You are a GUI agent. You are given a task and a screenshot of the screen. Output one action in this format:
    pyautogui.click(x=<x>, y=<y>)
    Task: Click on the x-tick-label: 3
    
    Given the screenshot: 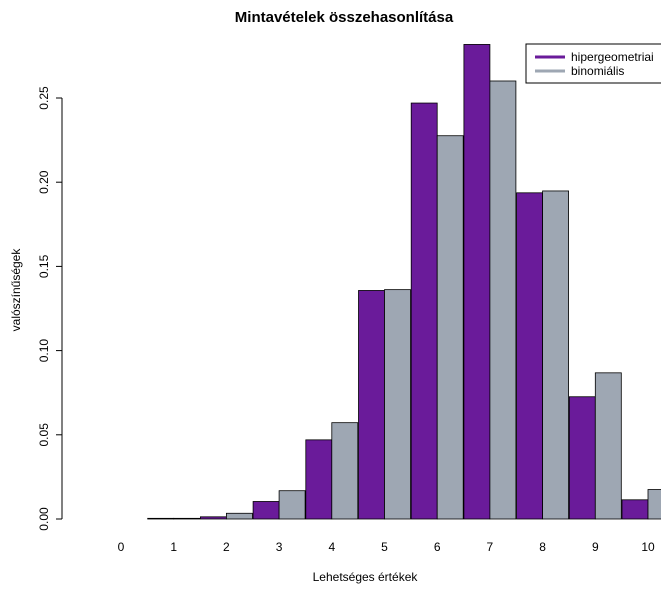 What is the action you would take?
    pyautogui.click(x=279, y=547)
    